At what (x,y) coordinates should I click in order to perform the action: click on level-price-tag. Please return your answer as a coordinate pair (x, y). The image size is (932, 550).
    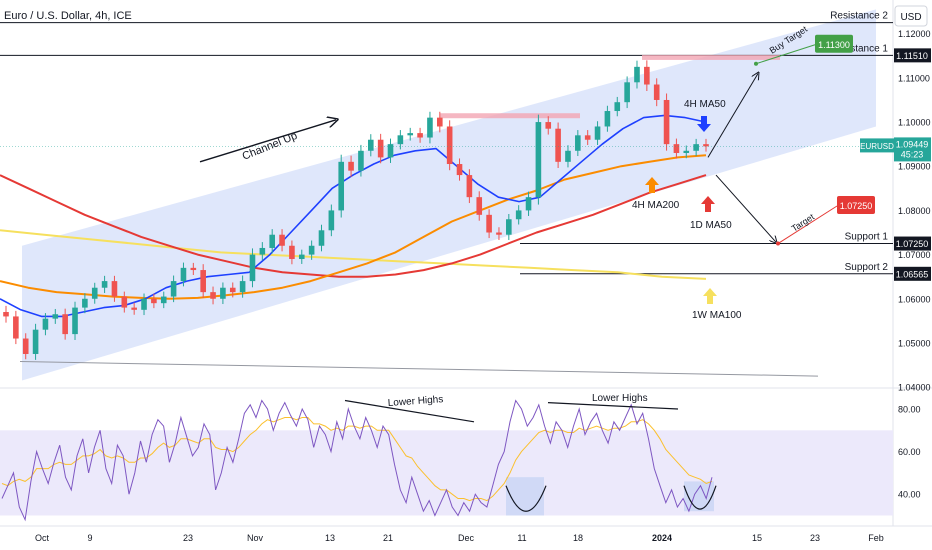
    Looking at the image, I should click on (912, 55).